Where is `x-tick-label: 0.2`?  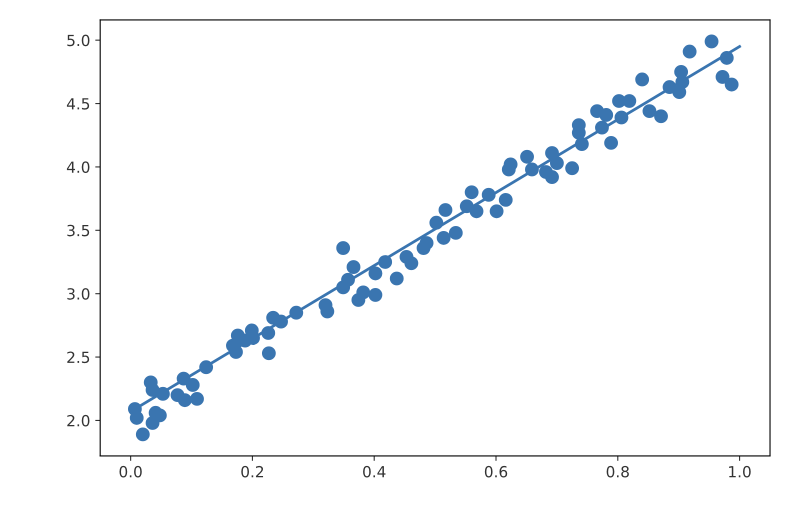 x-tick-label: 0.2 is located at coordinates (252, 472).